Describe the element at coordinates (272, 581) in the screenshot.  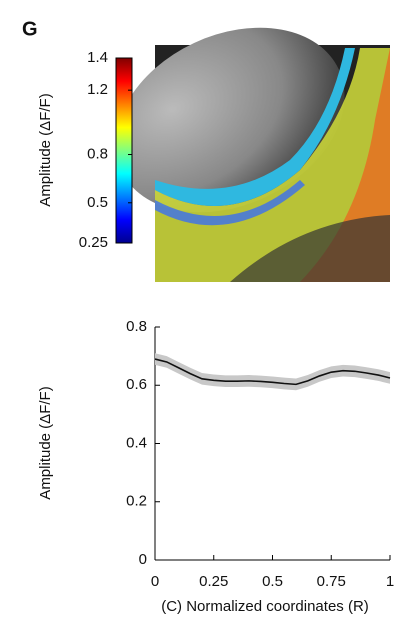
I see `x-tick-label: 0.5` at that location.